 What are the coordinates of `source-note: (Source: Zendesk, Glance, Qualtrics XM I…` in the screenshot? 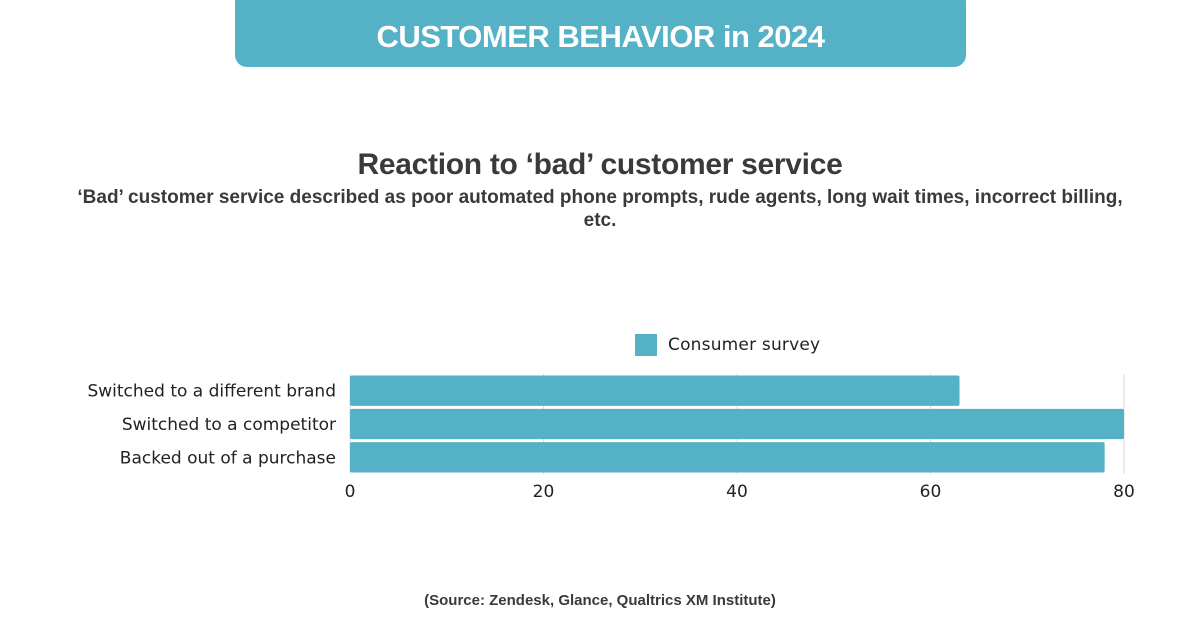 It's located at (600, 600).